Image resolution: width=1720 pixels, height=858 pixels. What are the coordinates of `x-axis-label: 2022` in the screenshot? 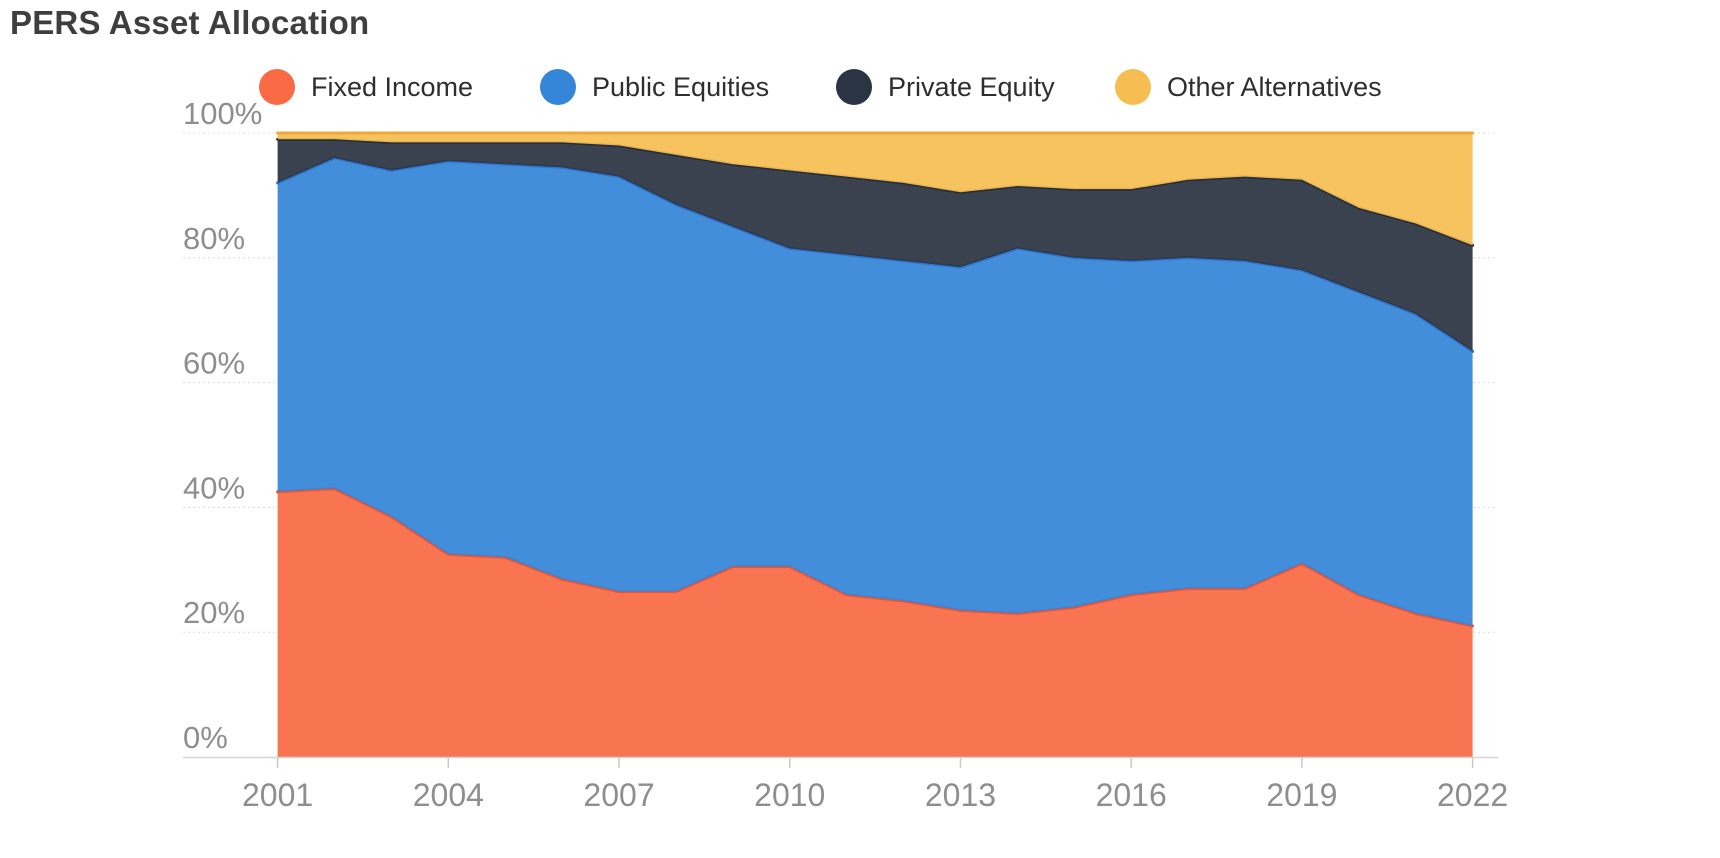 It's located at (1472, 795).